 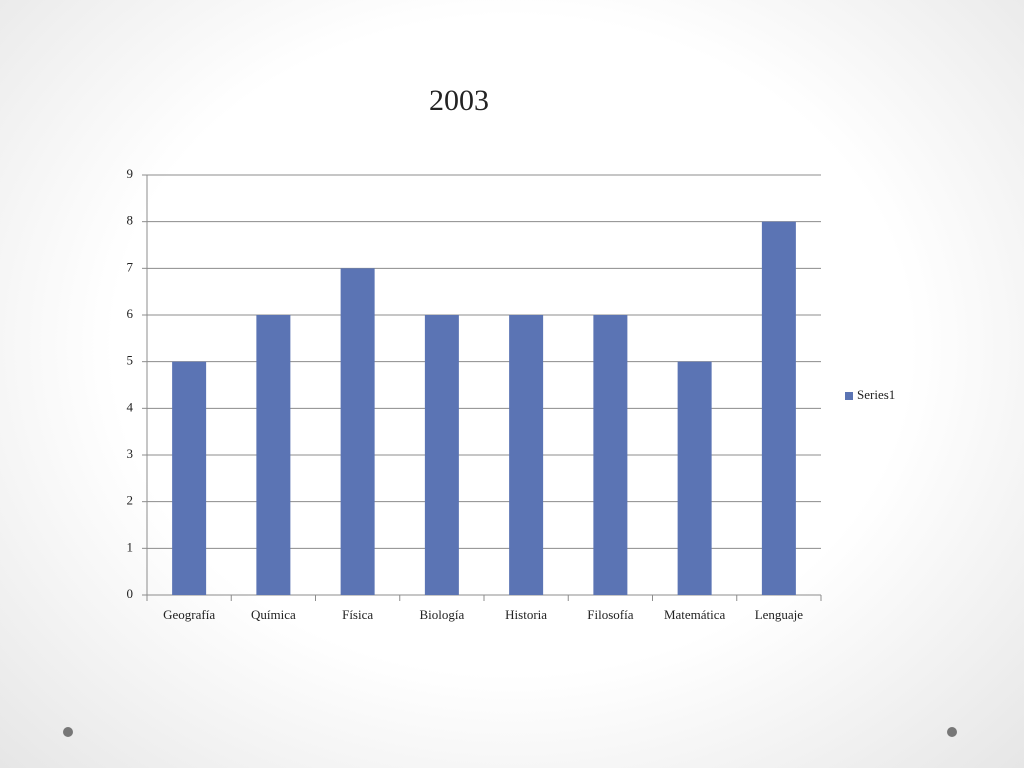 What do you see at coordinates (459, 100) in the screenshot?
I see `chart-title: 2003` at bounding box center [459, 100].